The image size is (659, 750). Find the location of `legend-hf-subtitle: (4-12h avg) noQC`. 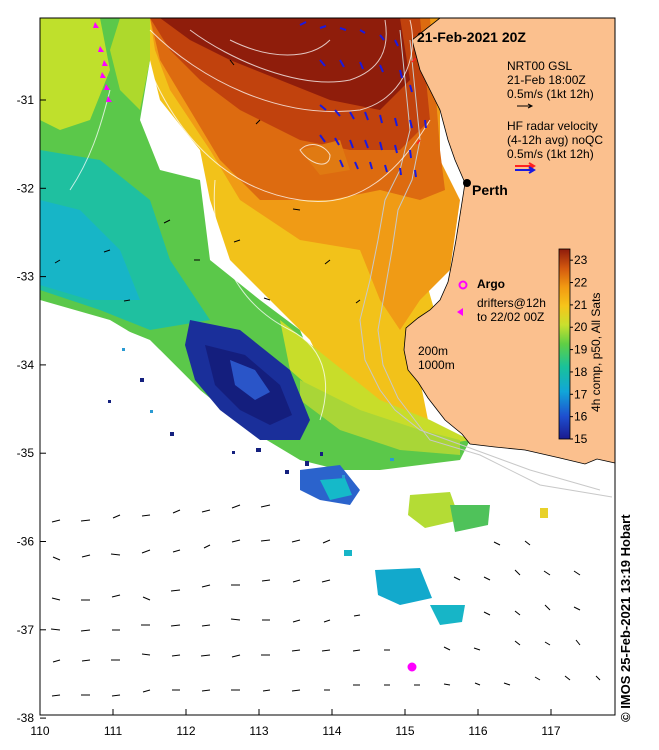

legend-hf-subtitle: (4-12h avg) noQC is located at coordinates (555, 140).